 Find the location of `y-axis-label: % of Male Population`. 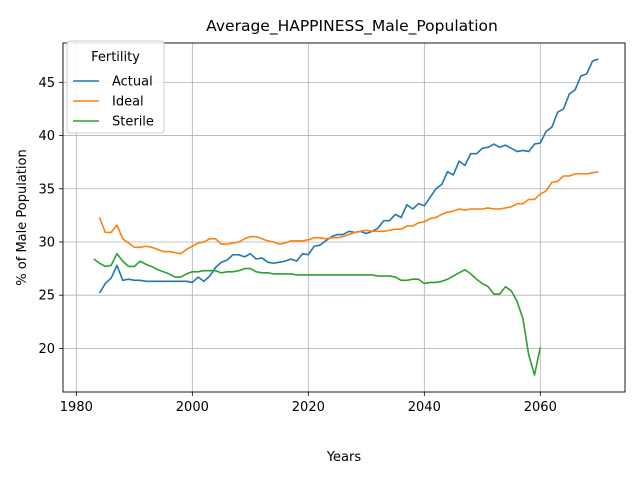

y-axis-label: % of Male Population is located at coordinates (22, 217).